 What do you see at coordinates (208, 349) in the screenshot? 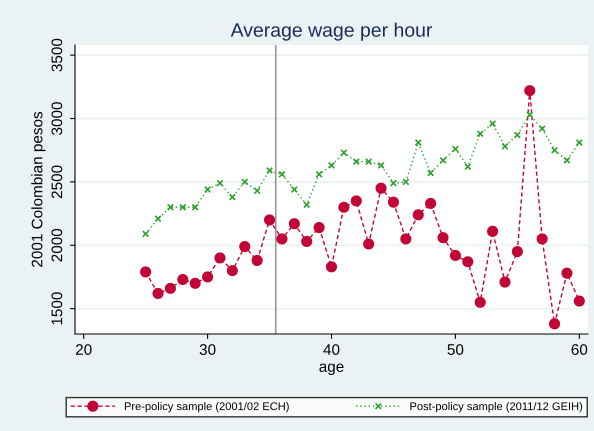
I see `x-tick-label: 30` at bounding box center [208, 349].